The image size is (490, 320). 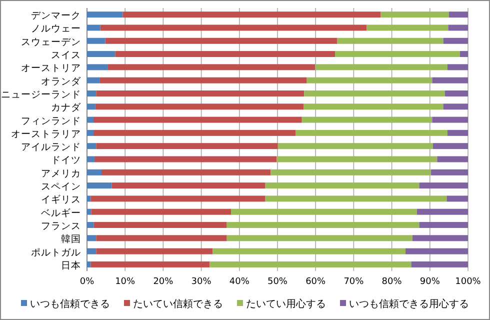 I want to click on y-tick-label: スペイン, so click(x=61, y=187).